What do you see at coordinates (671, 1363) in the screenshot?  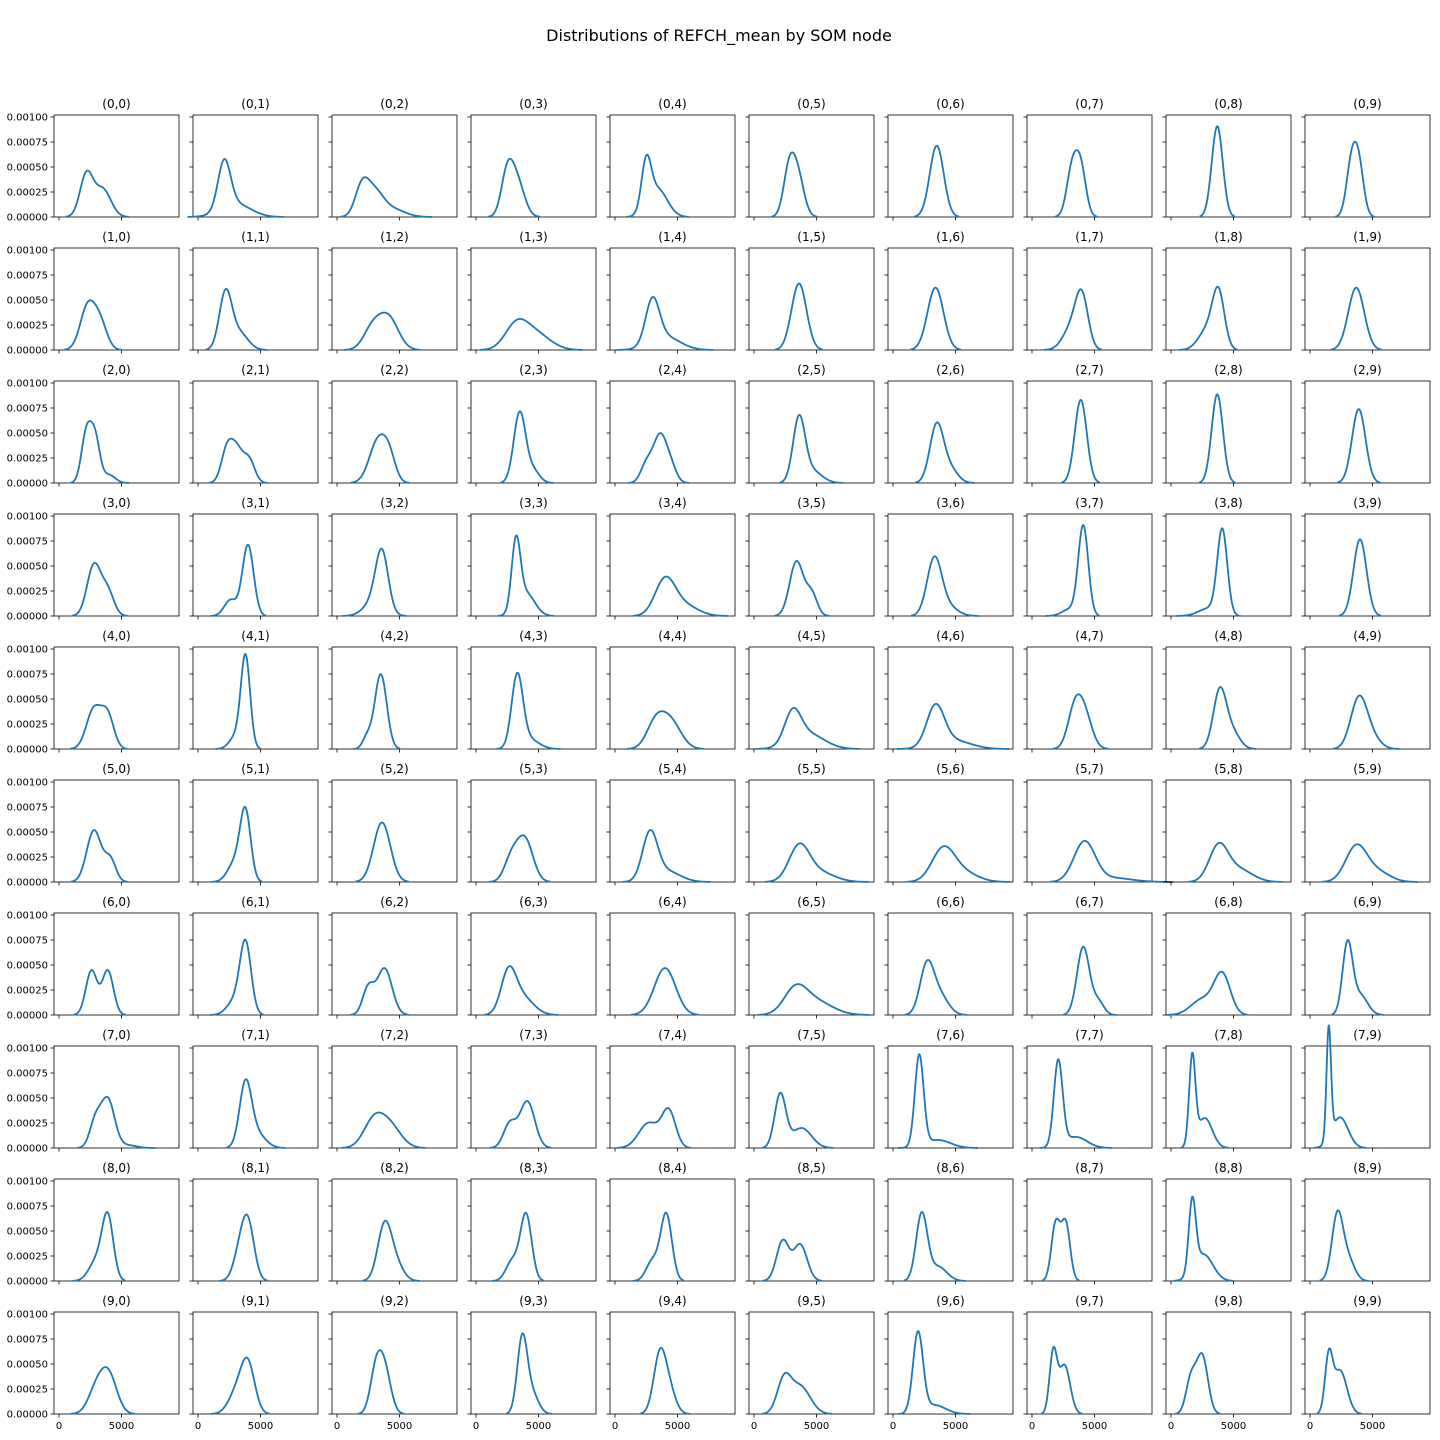 I see `subplot-9-4: (9,4) 0 5000` at bounding box center [671, 1363].